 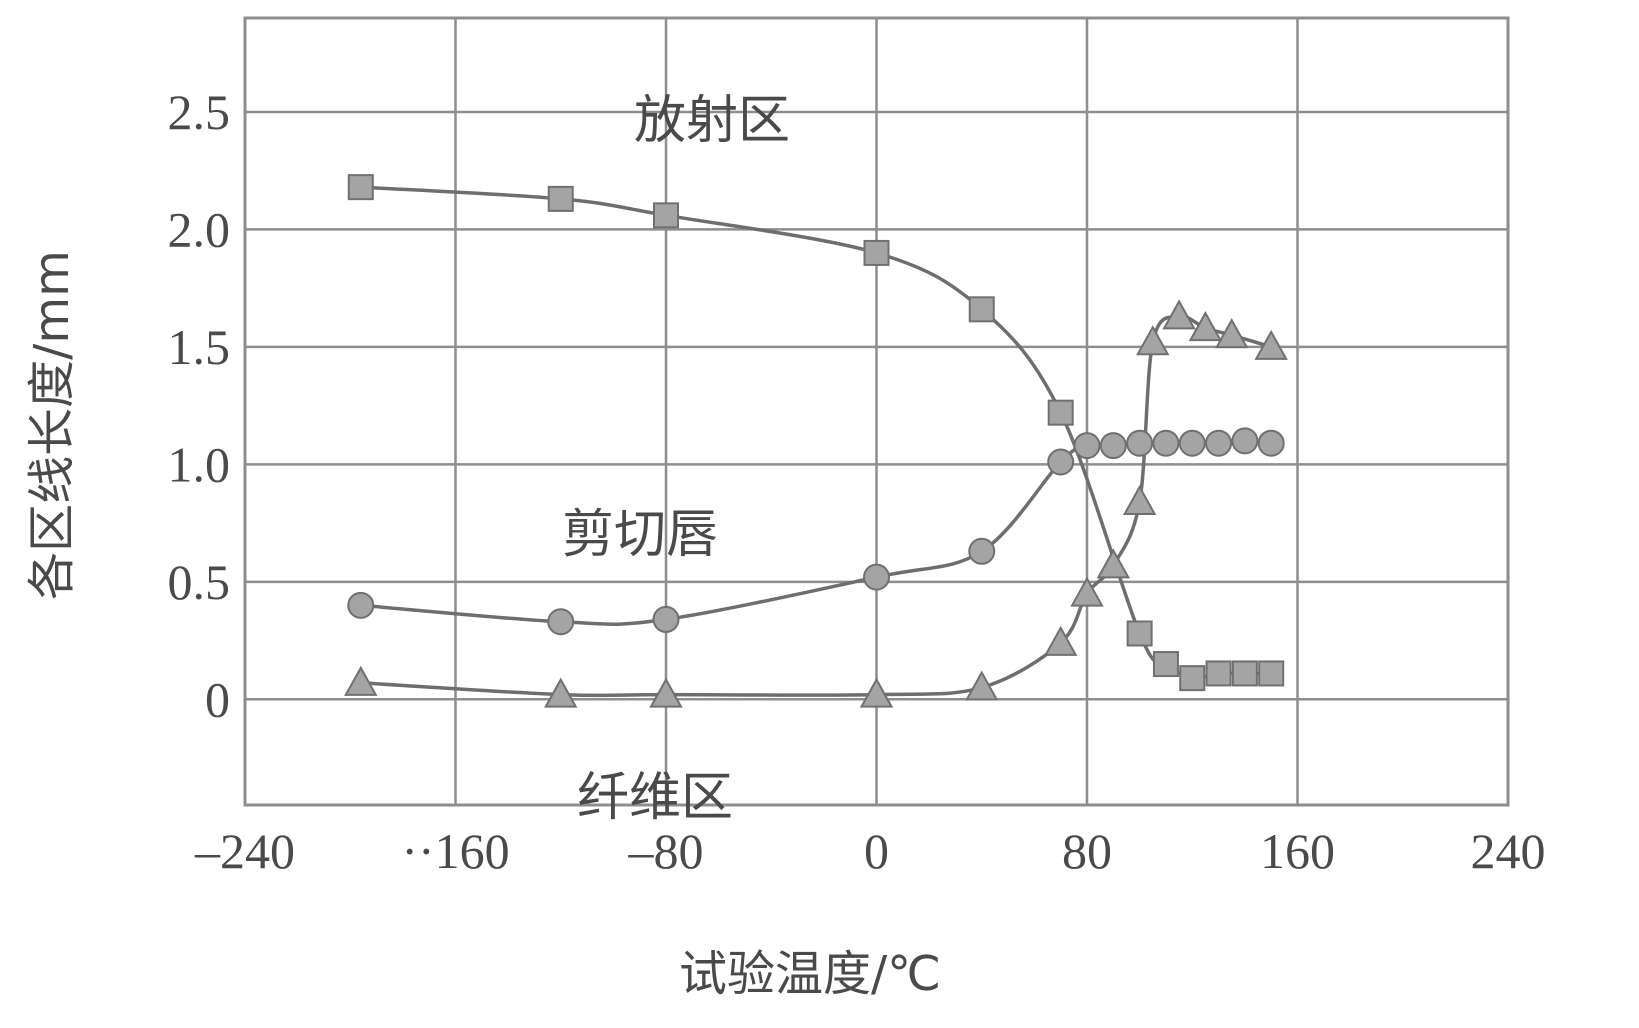 I want to click on x-tick-label: 0, so click(x=876, y=851).